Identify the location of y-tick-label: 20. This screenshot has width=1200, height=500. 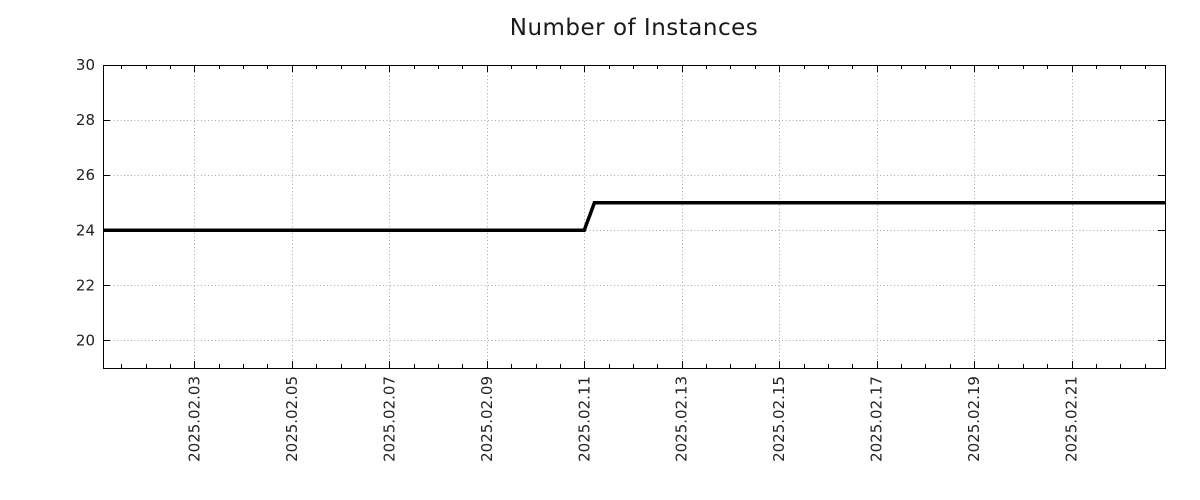
(85, 340).